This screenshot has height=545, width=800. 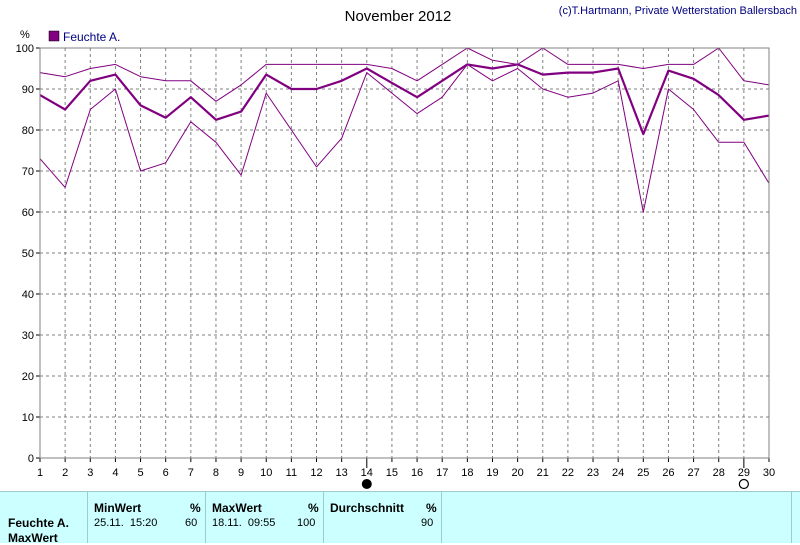 What do you see at coordinates (431, 508) in the screenshot?
I see `stats-avg-unit: %` at bounding box center [431, 508].